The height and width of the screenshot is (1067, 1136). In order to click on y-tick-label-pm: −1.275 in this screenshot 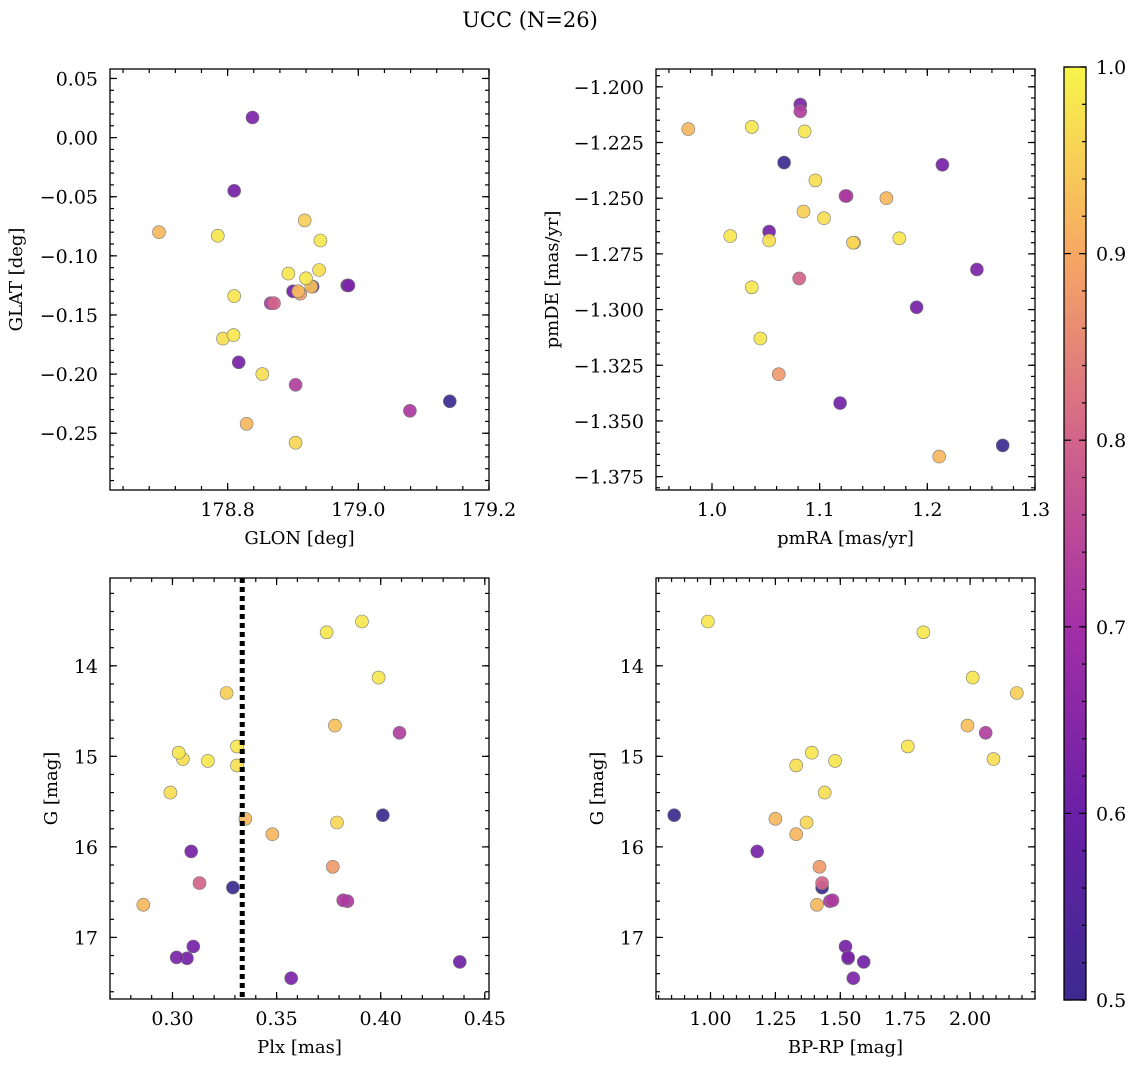, I will do `click(609, 255)`.